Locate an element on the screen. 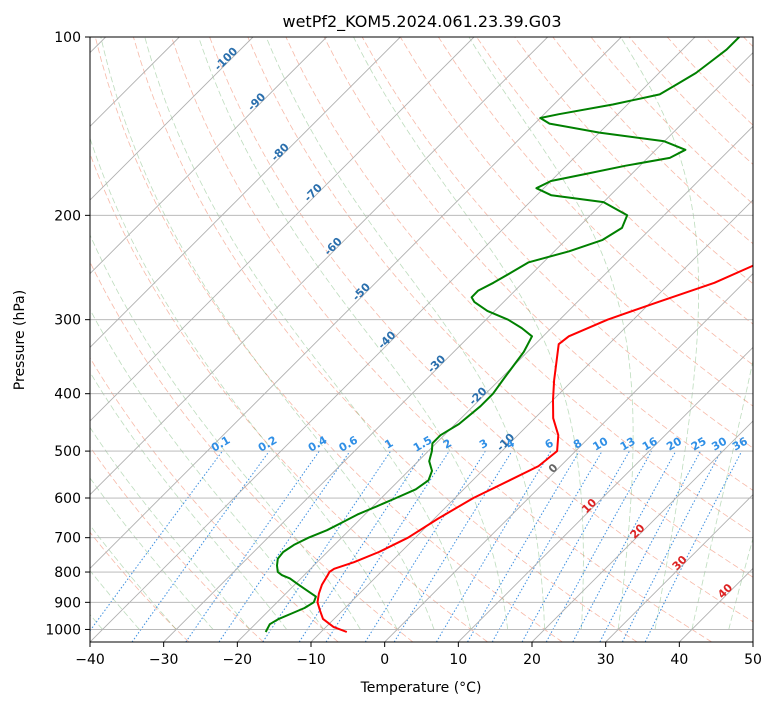 The image size is (775, 708). y-axis-ticks: 100 200 300 400 500 600 700 800 900 1000 is located at coordinates (67, 334).